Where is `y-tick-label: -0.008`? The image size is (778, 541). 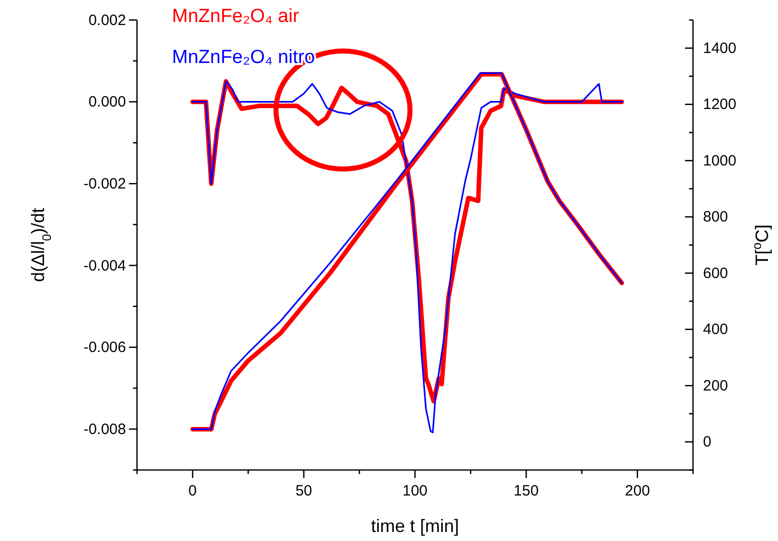
y-tick-label: -0.008 is located at coordinates (104, 429).